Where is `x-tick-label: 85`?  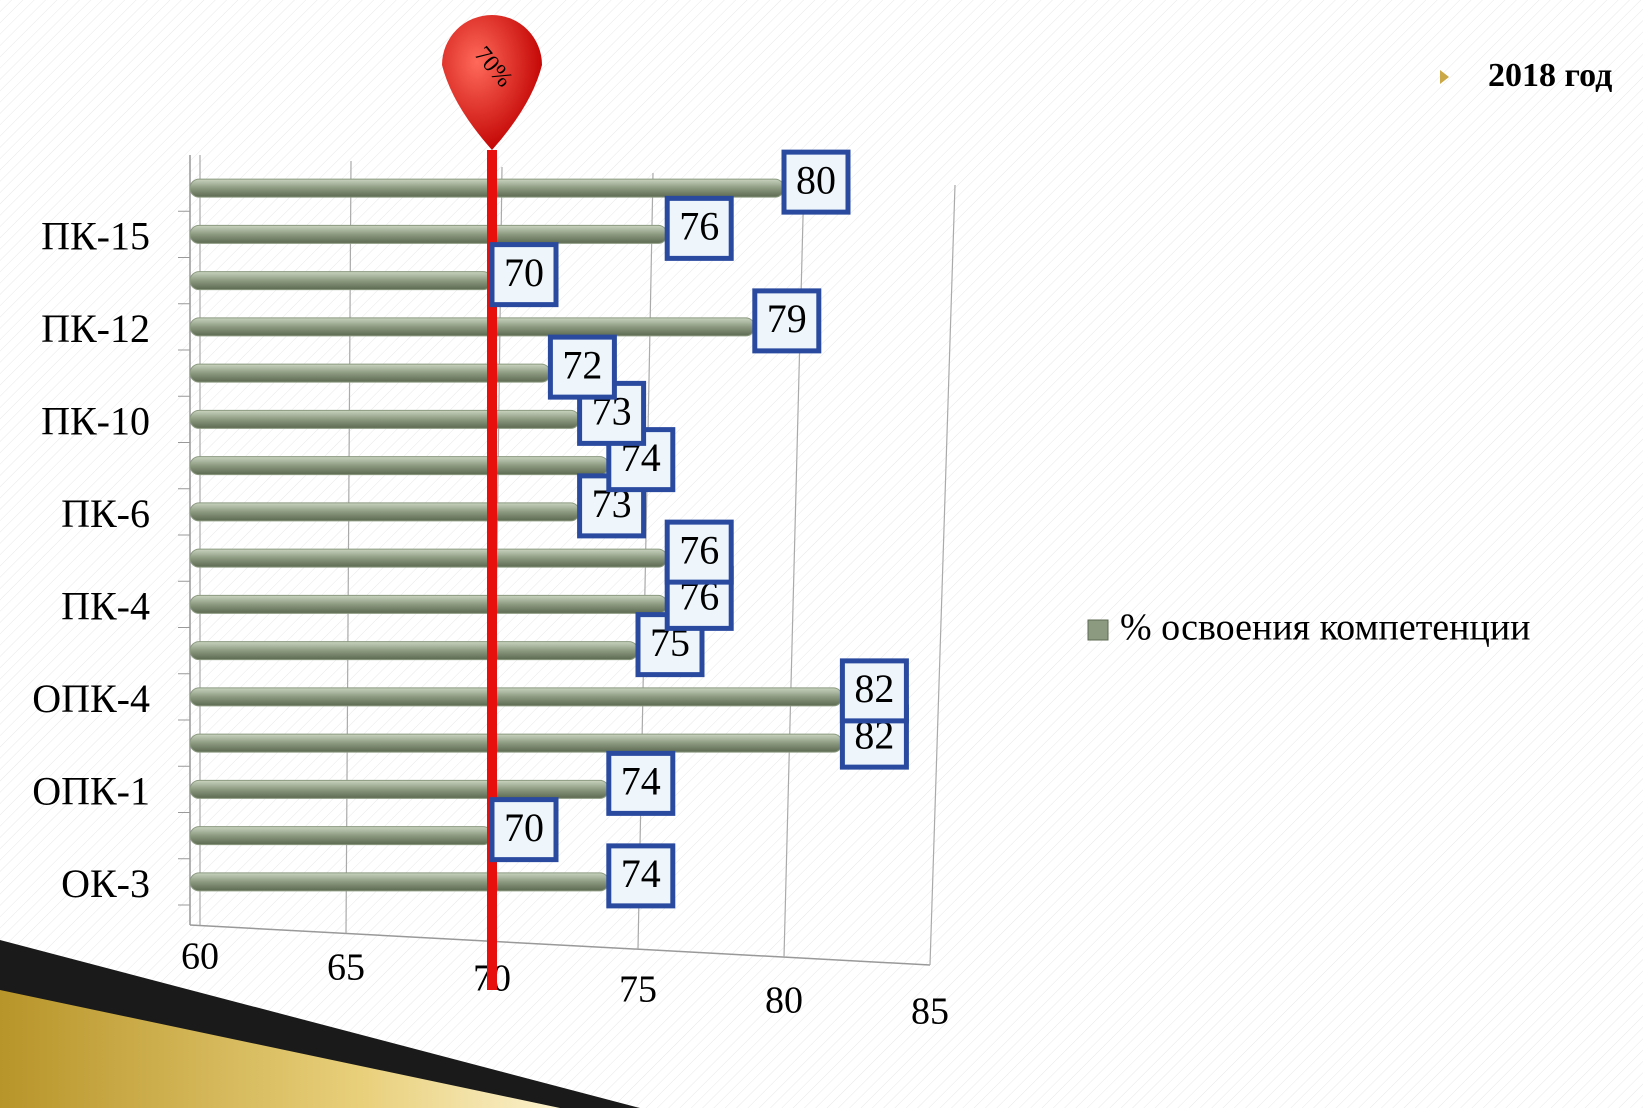 x-tick-label: 85 is located at coordinates (930, 1012).